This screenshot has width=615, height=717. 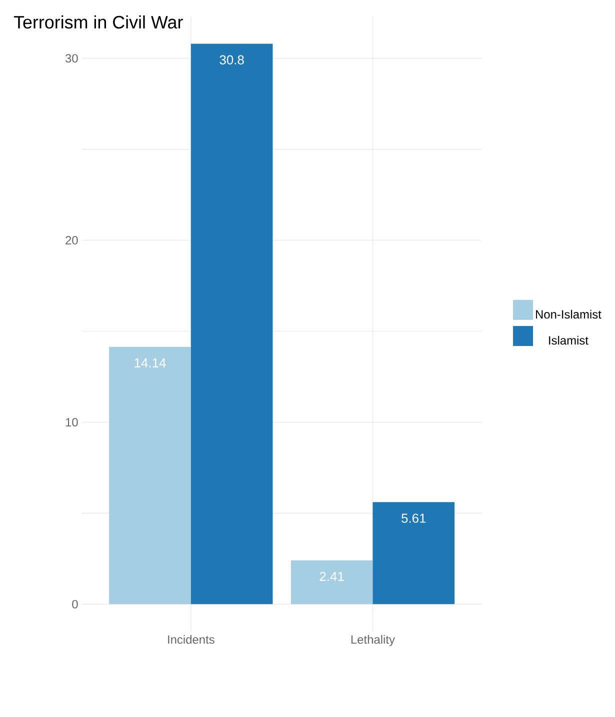 I want to click on data-label: 14.14, so click(x=150, y=363).